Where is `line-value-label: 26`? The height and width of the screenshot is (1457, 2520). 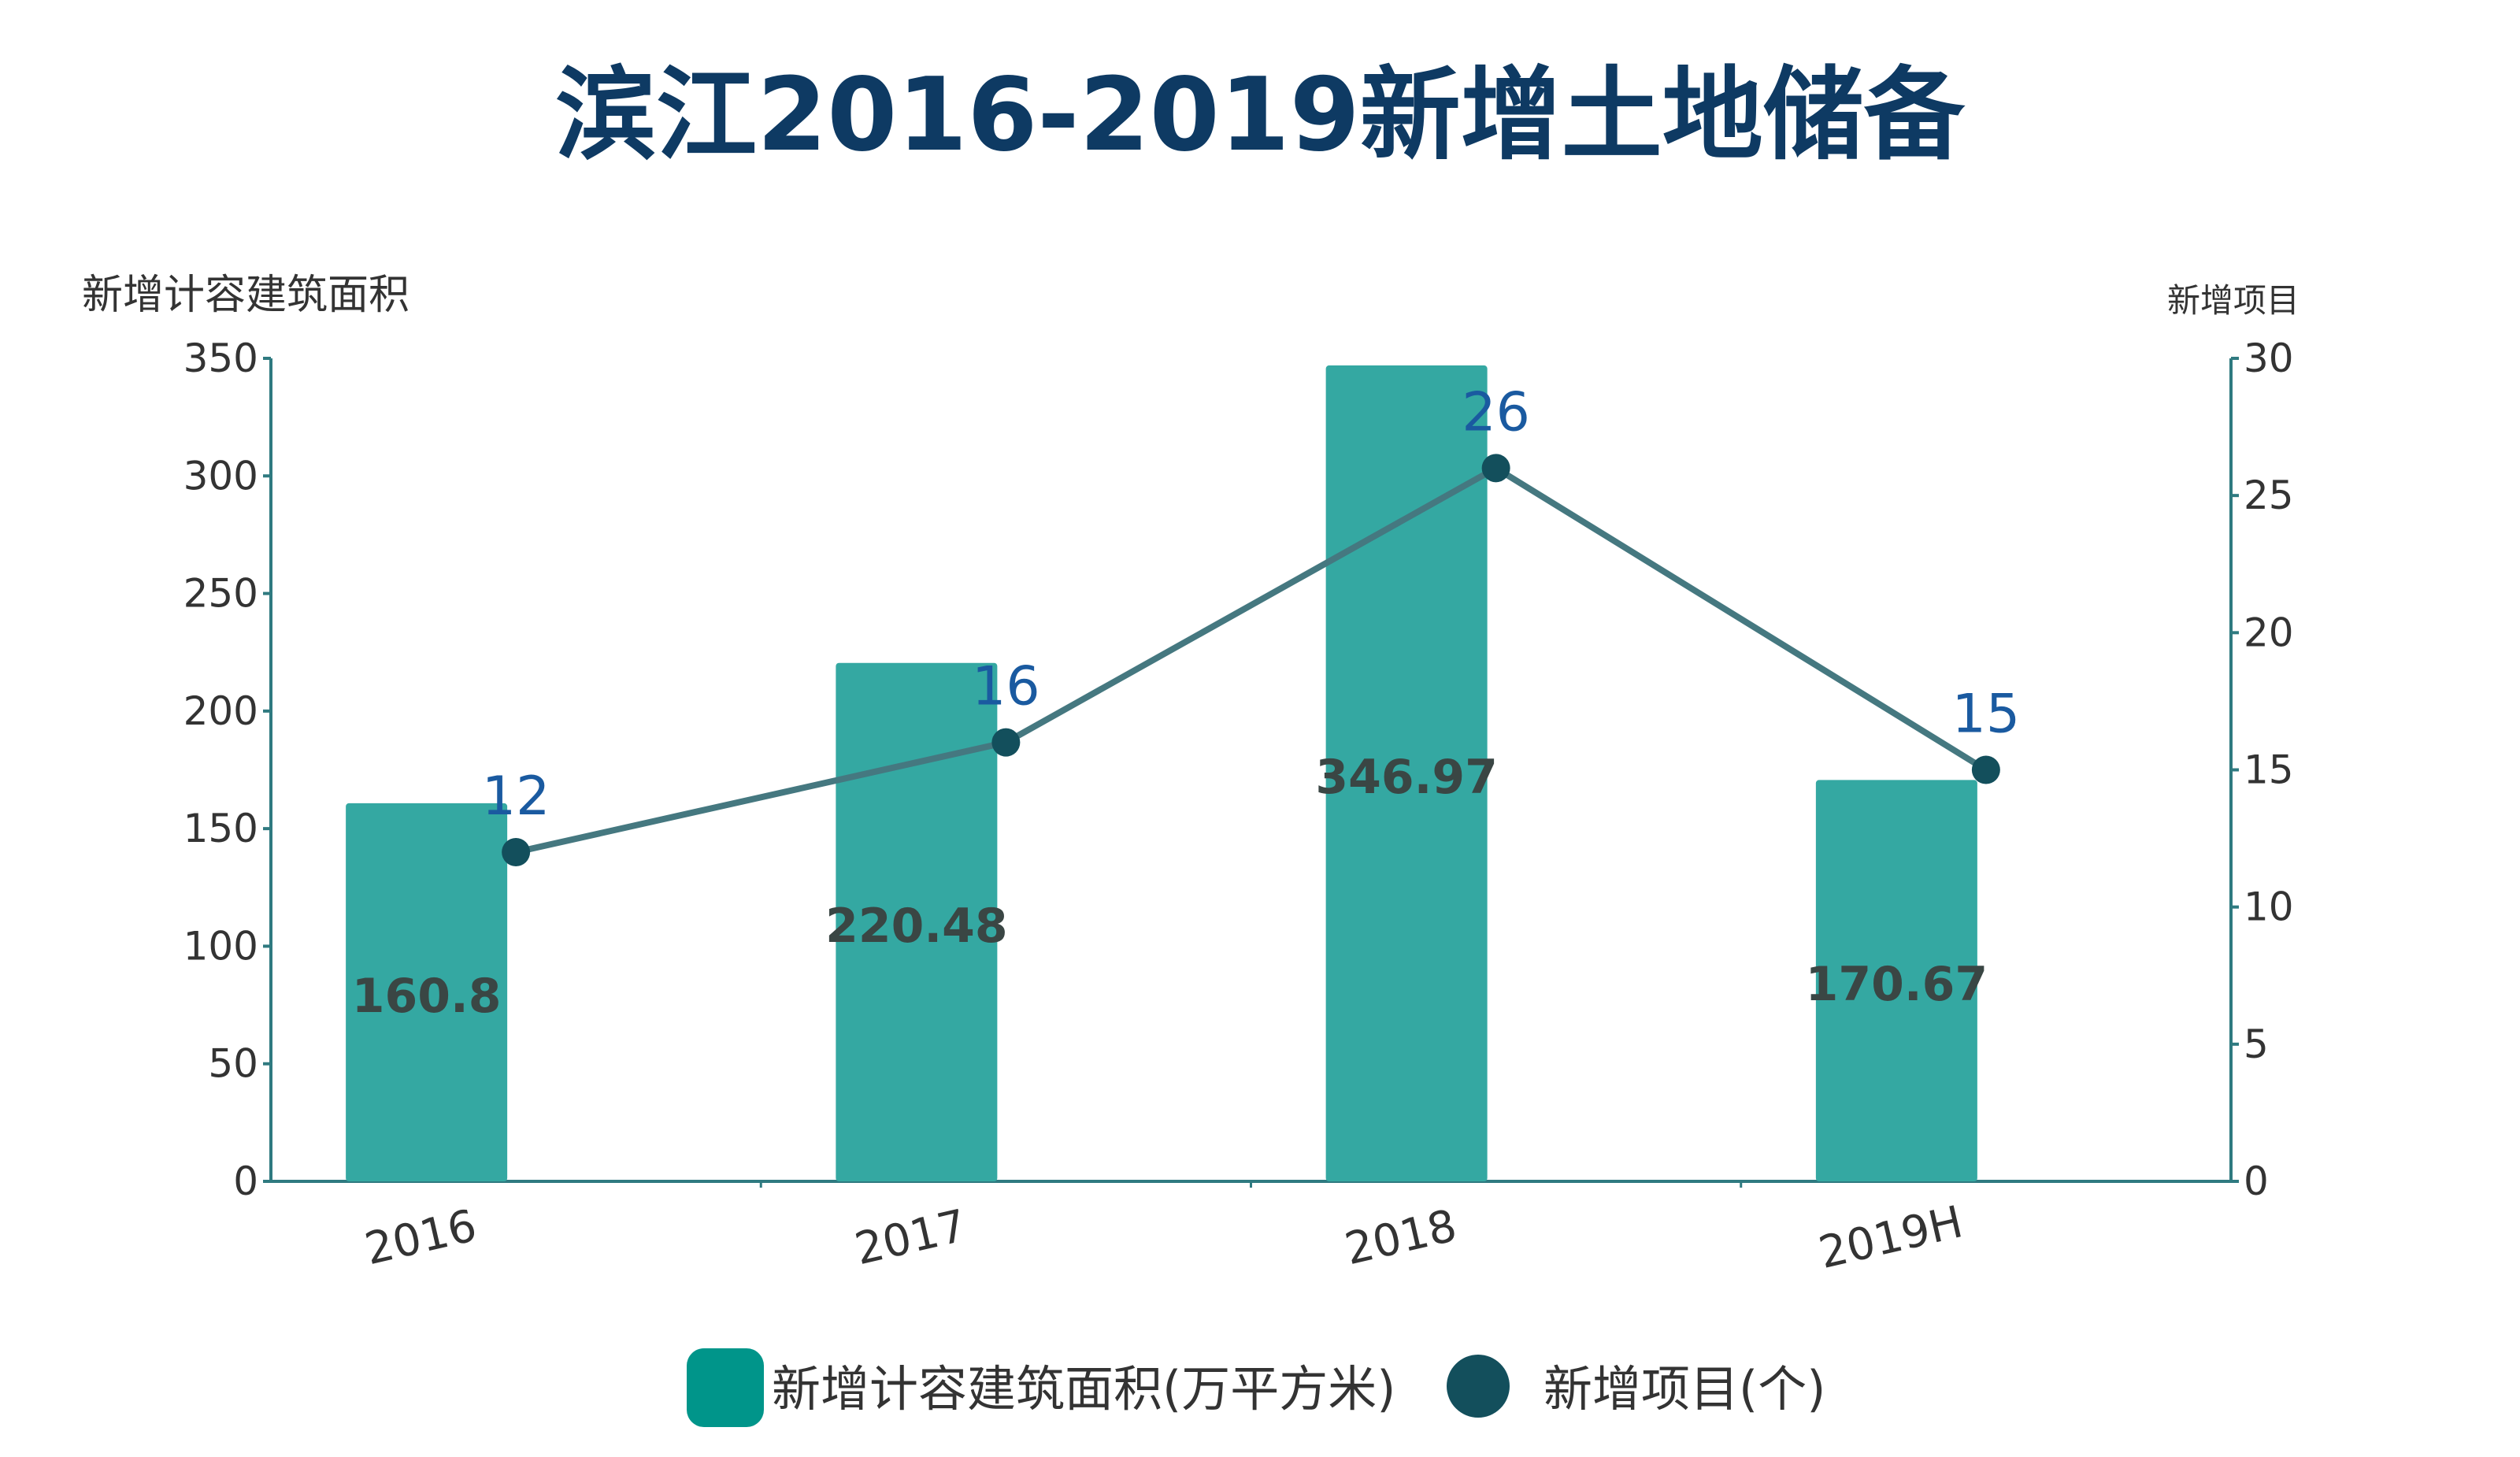
line-value-label: 26 is located at coordinates (1496, 412).